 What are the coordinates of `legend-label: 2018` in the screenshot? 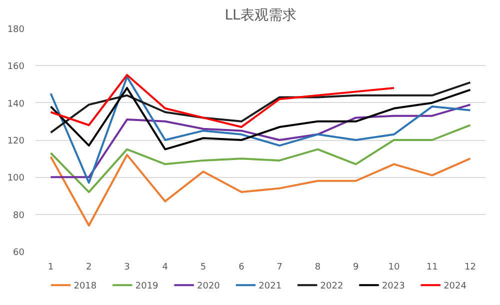 It's located at (85, 287).